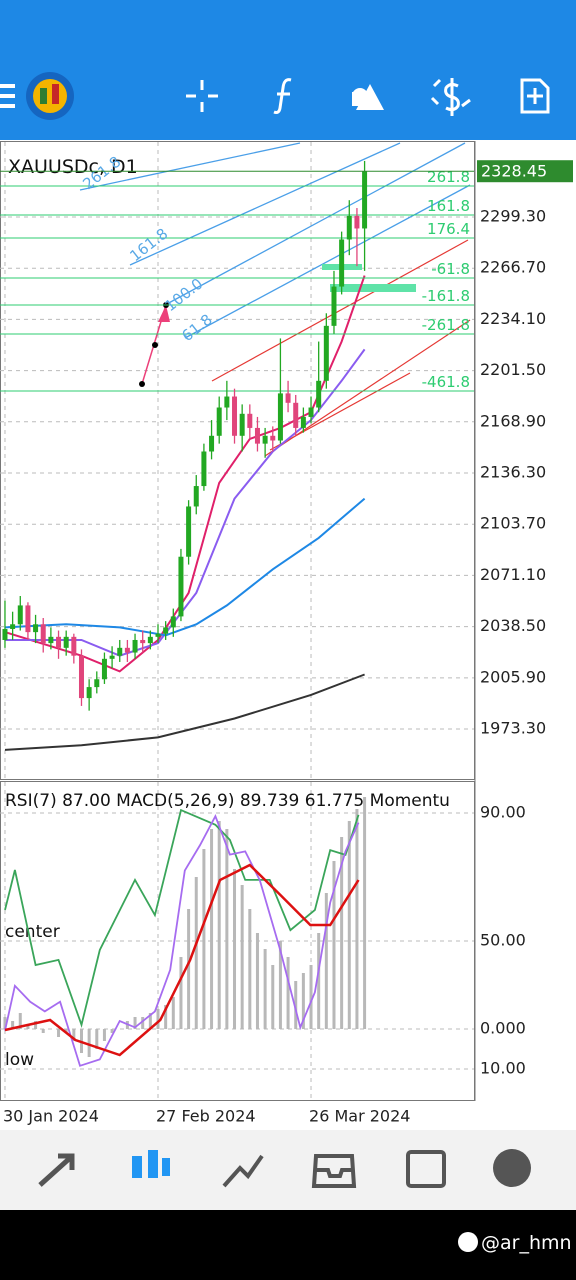 This screenshot has height=1280, width=576. I want to click on x-tick-label: 30 Jan 2024, so click(51, 1116).